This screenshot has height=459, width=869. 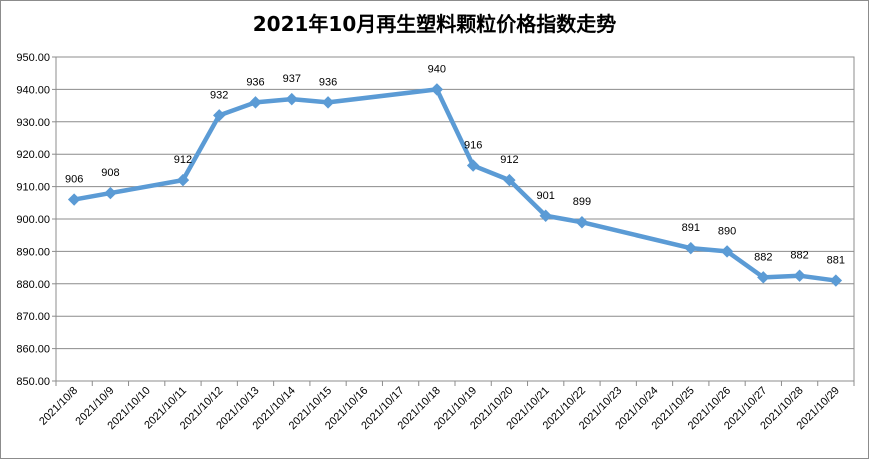 What do you see at coordinates (74, 180) in the screenshot?
I see `data-label: 906` at bounding box center [74, 180].